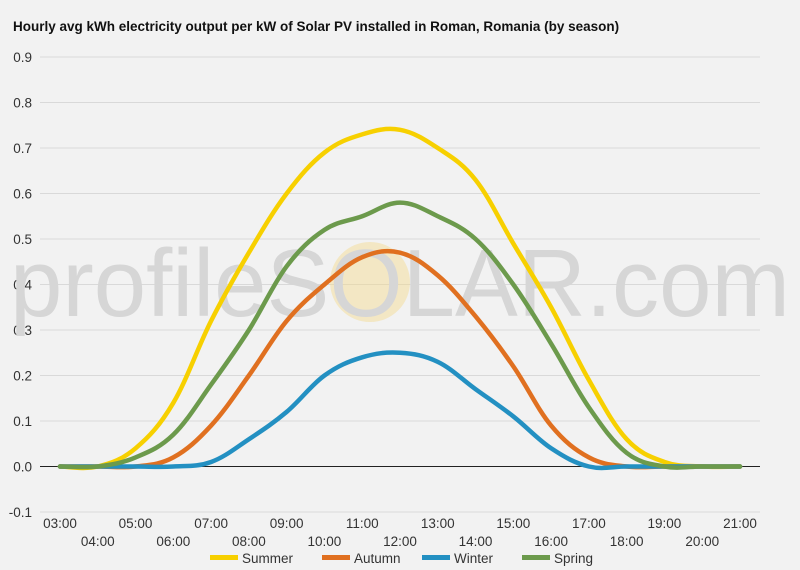 The image size is (800, 570). Describe the element at coordinates (22, 57) in the screenshot. I see `y-tick-label: 0.9` at that location.